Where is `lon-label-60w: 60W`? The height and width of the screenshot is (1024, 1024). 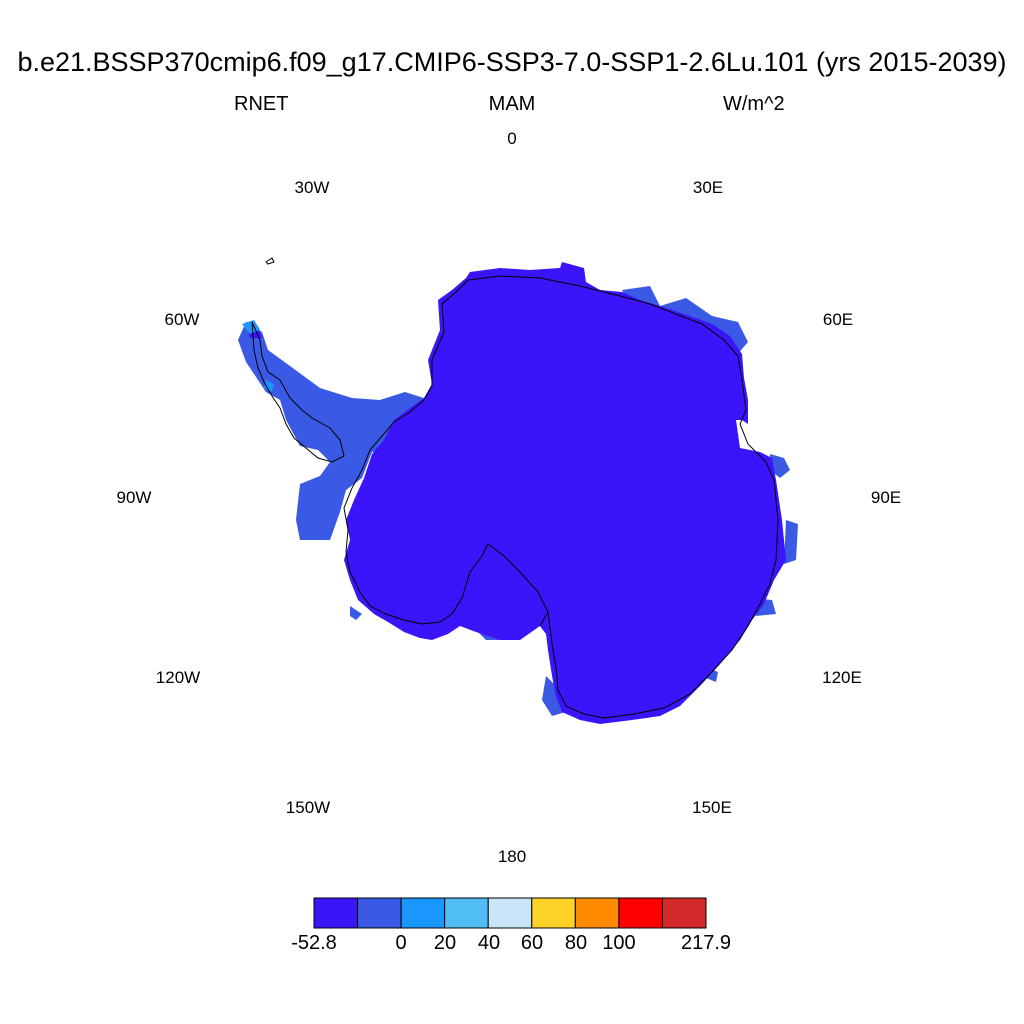 lon-label-60w: 60W is located at coordinates (182, 319).